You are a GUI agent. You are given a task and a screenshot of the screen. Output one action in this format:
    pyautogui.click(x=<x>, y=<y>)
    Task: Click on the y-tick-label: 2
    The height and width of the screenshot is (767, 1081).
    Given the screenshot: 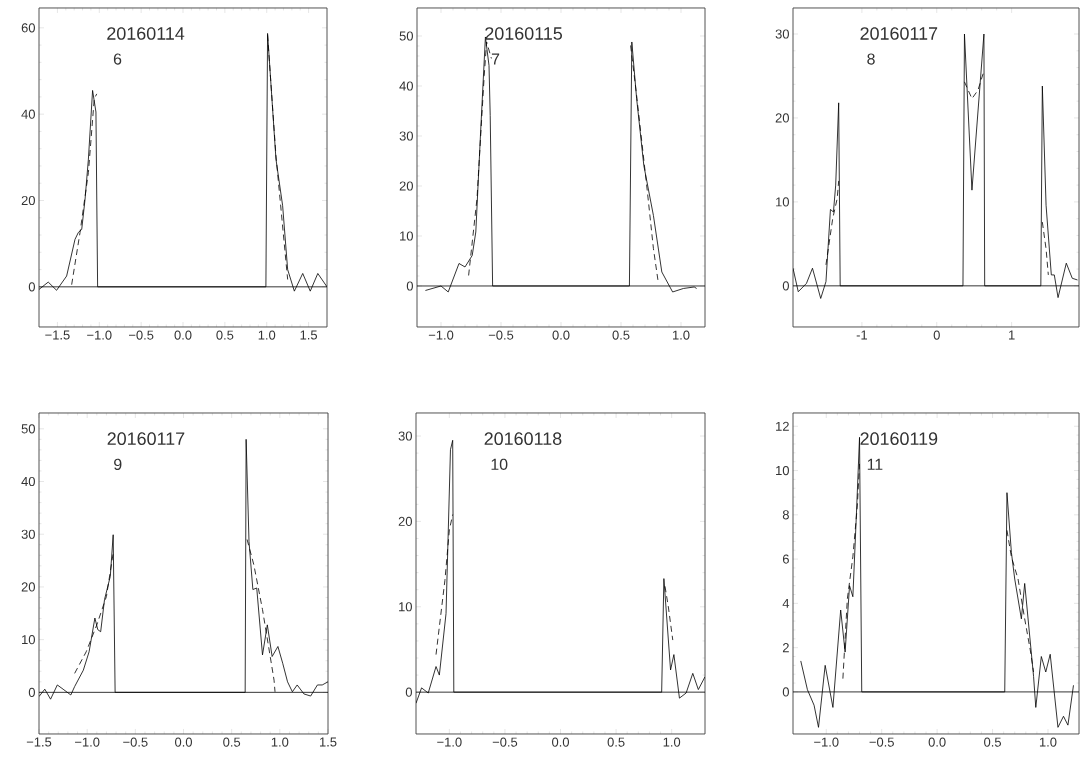 What is the action you would take?
    pyautogui.click(x=785, y=648)
    